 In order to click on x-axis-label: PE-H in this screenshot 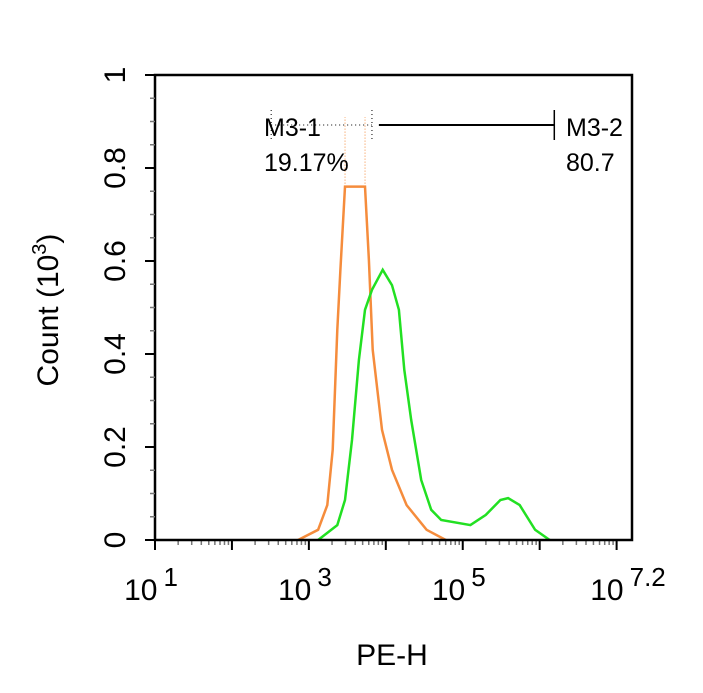, I will do `click(392, 655)`.